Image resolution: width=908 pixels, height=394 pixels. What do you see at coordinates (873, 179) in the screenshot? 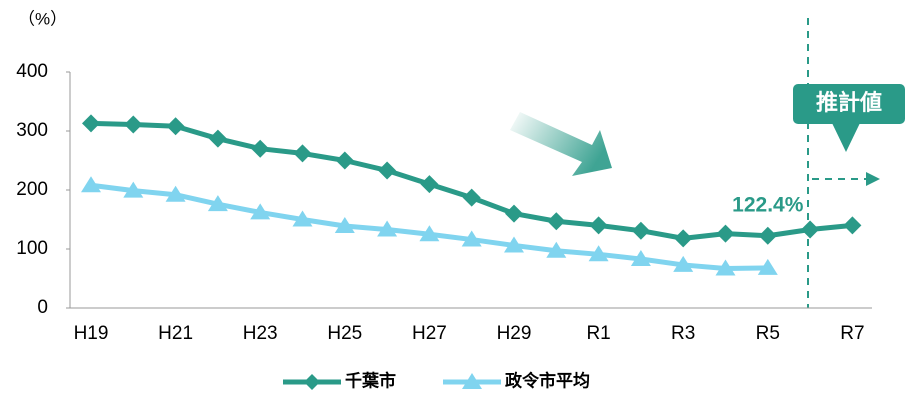
I see `estimate-arrow-head` at bounding box center [873, 179].